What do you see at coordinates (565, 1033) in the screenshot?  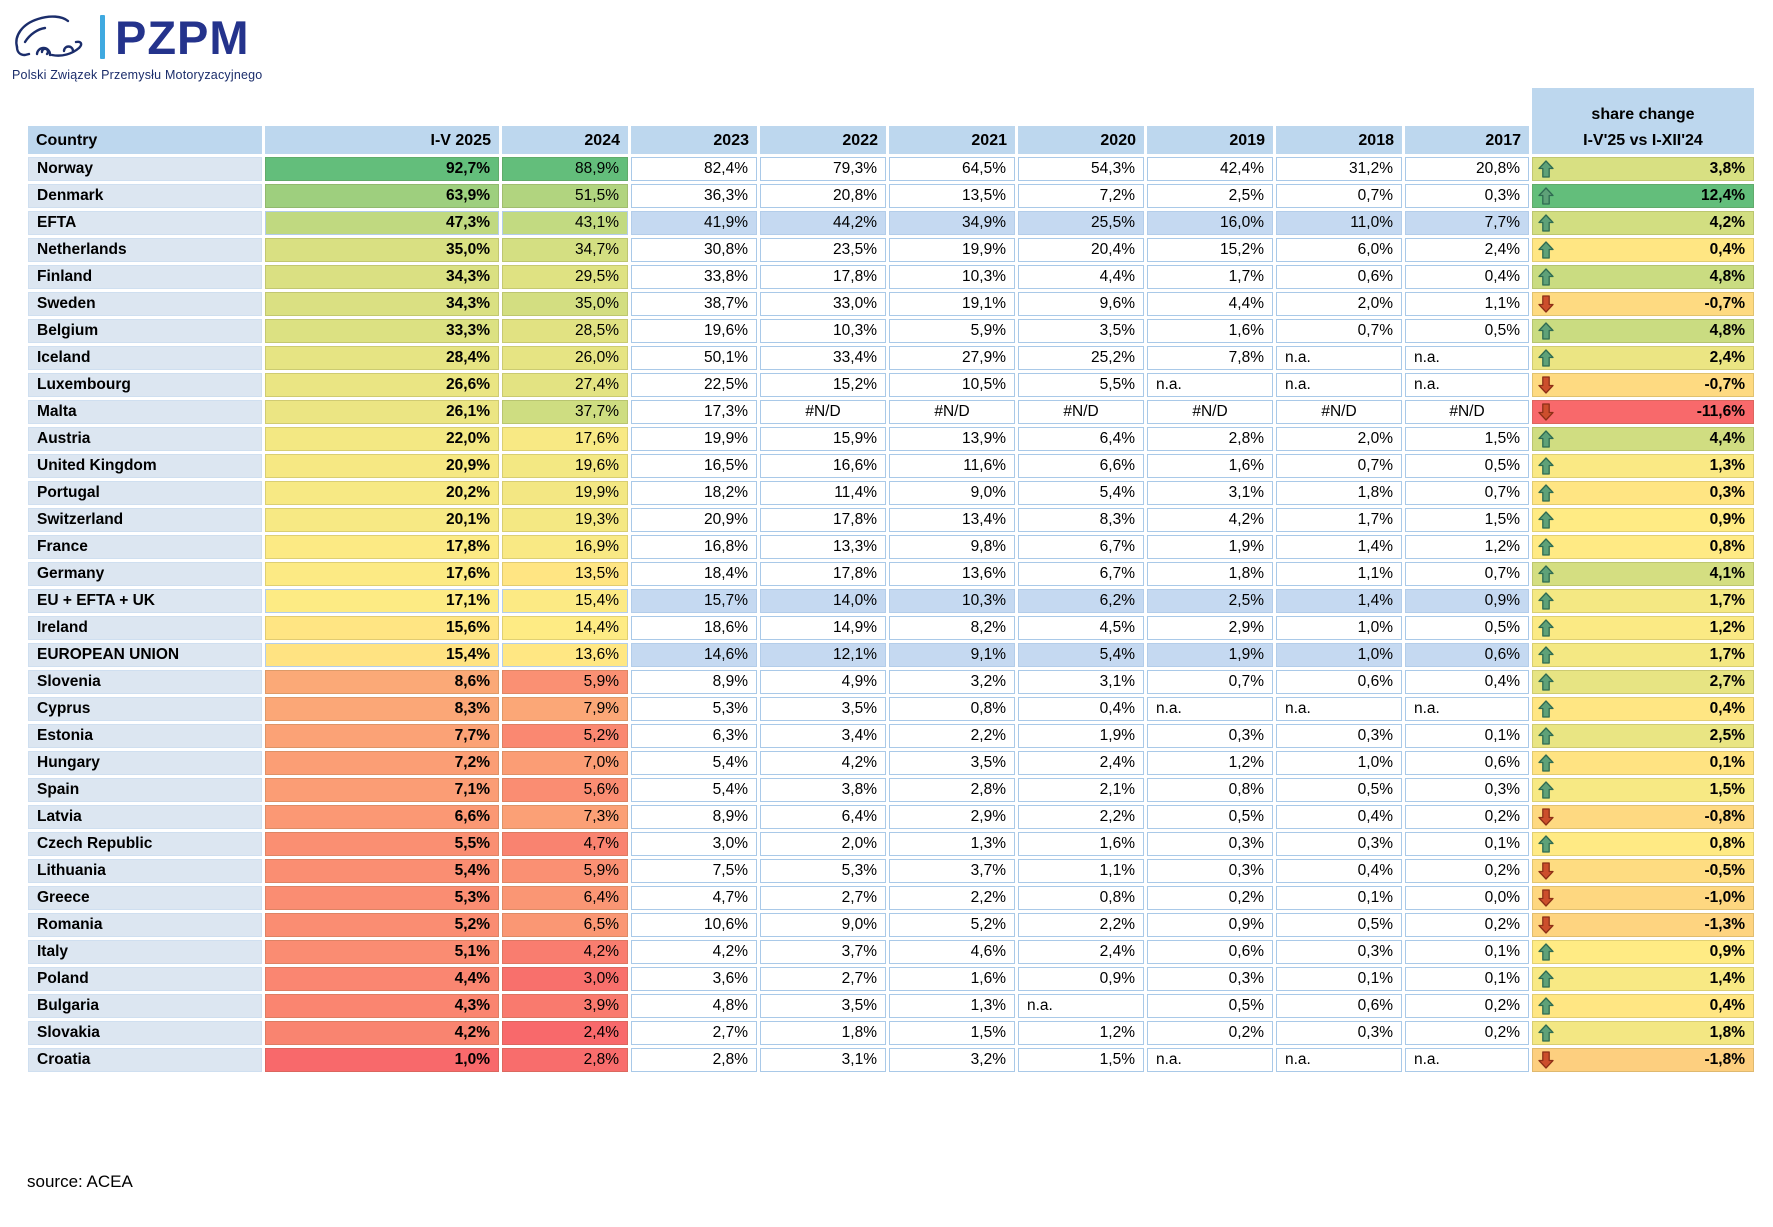 I see `value-cell-2024: 2,4%` at bounding box center [565, 1033].